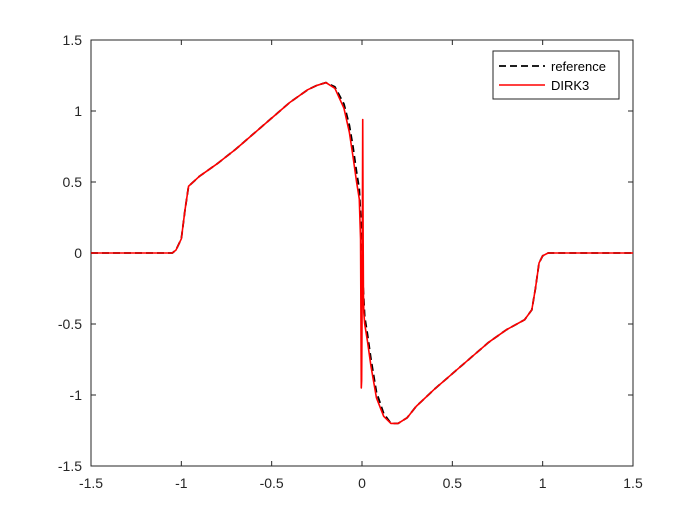 Image resolution: width=700 pixels, height=530 pixels. Describe the element at coordinates (543, 483) in the screenshot. I see `x-tick-label: 1` at that location.